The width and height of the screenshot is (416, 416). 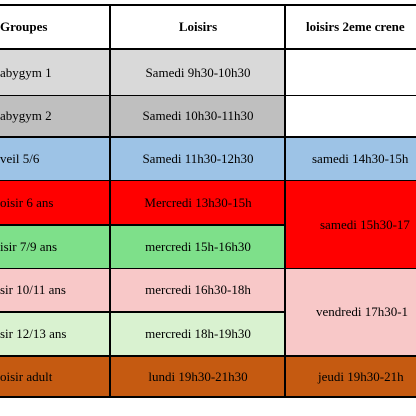 I want to click on row-7-loisirs-text: mercredi 18h-19h30, so click(x=198, y=333).